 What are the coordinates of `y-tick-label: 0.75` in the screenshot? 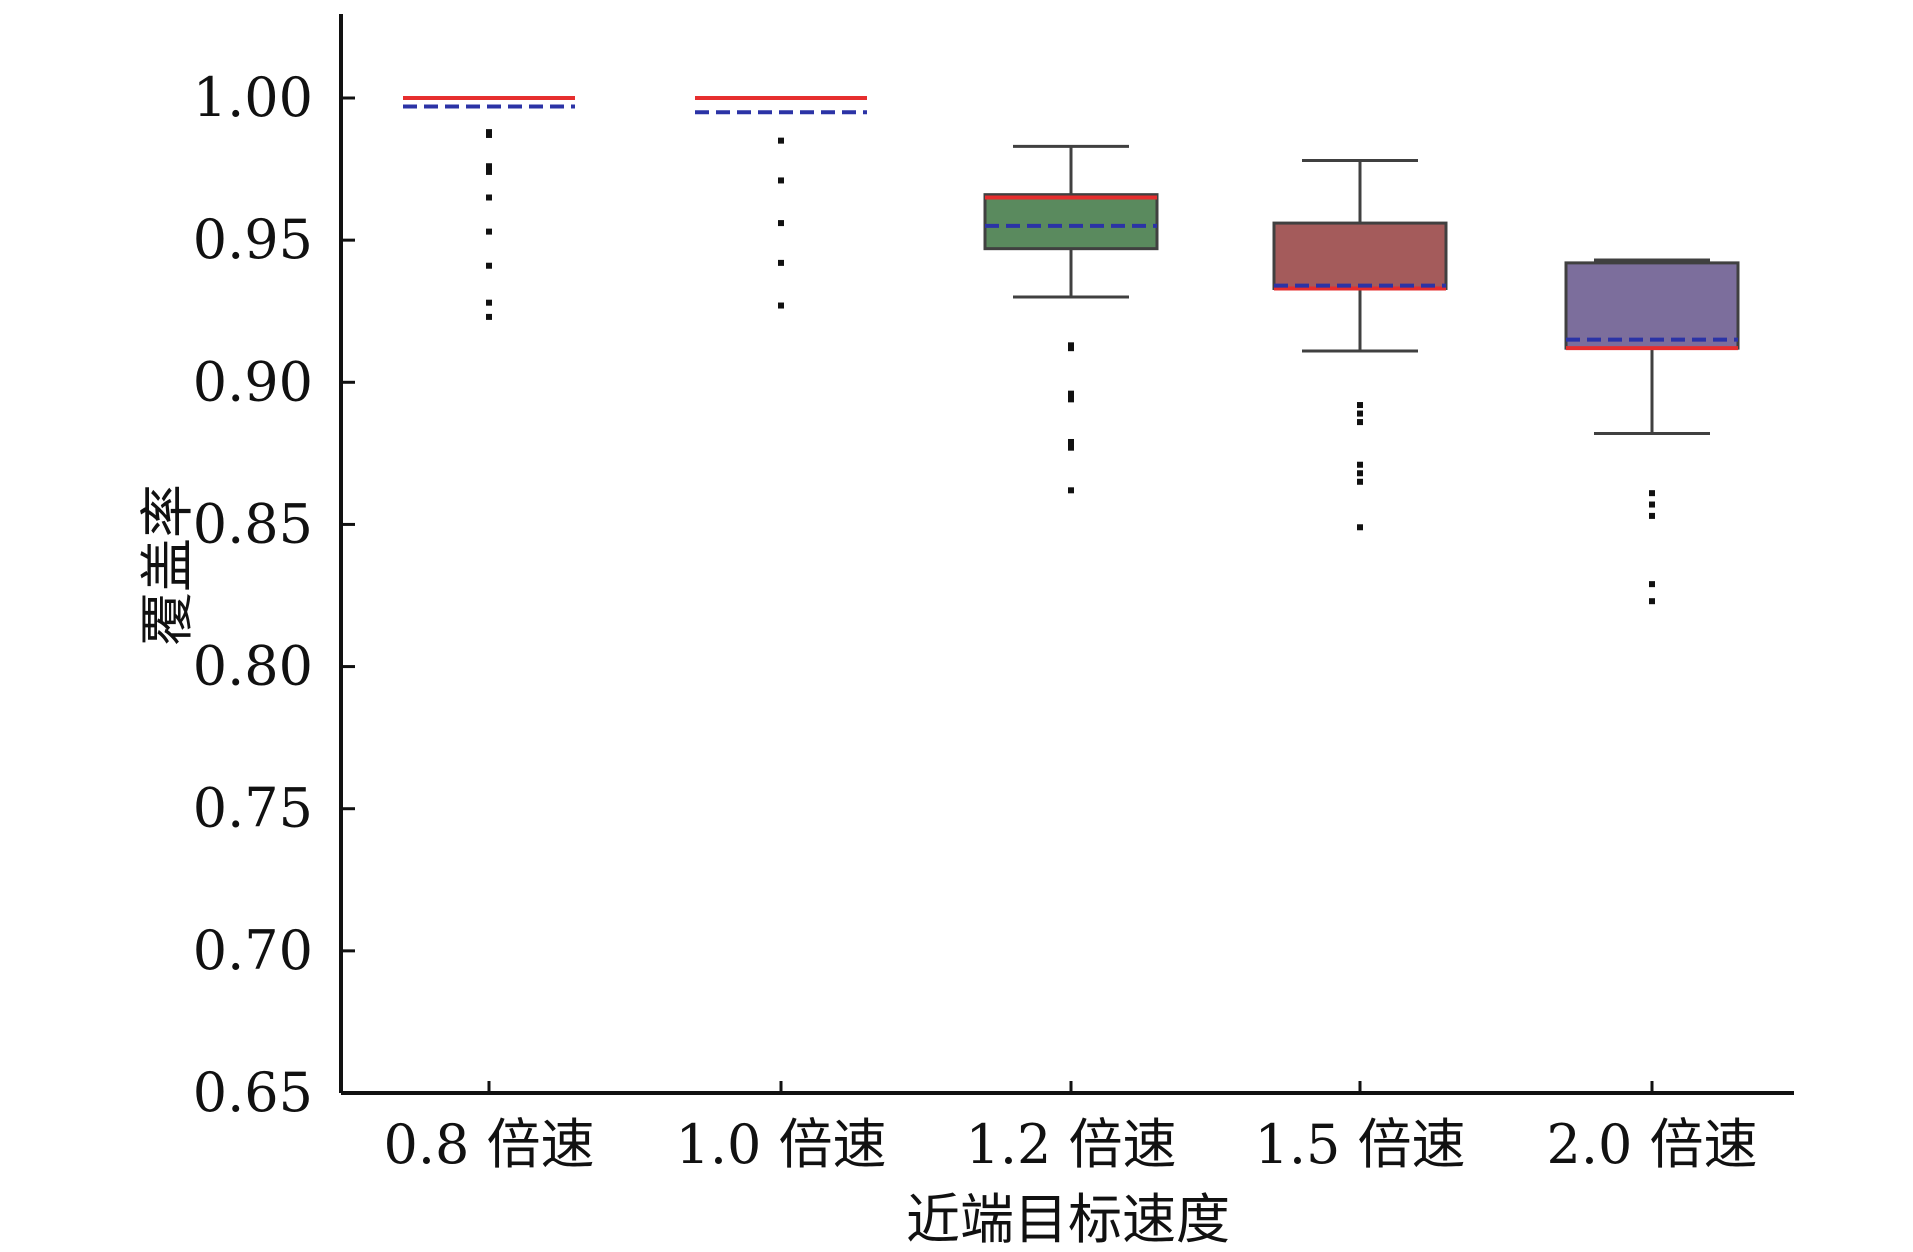 It's located at (253, 808).